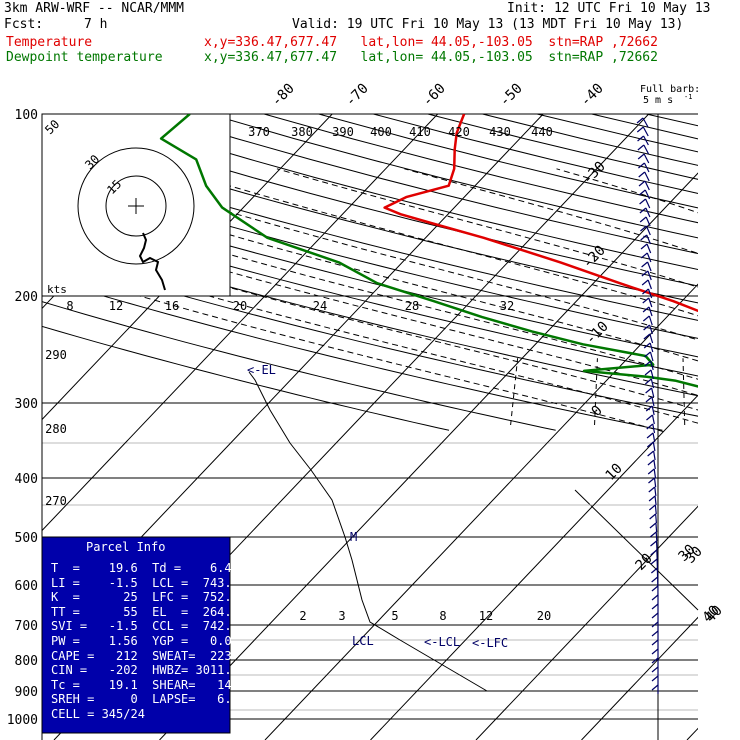 The width and height of the screenshot is (740, 740). Describe the element at coordinates (341, 616) in the screenshot. I see `mixing-ratio-label: 3` at that location.